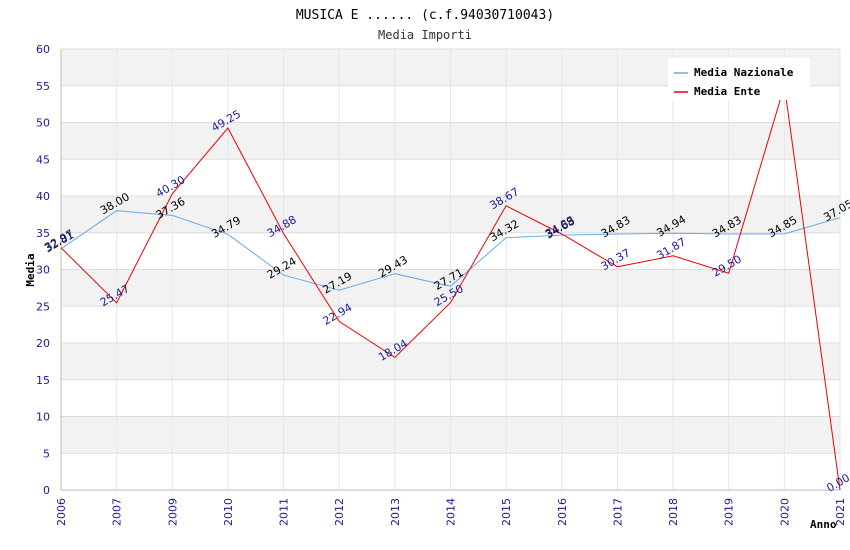  I want to click on x-tick-label: 2020, so click(784, 512).